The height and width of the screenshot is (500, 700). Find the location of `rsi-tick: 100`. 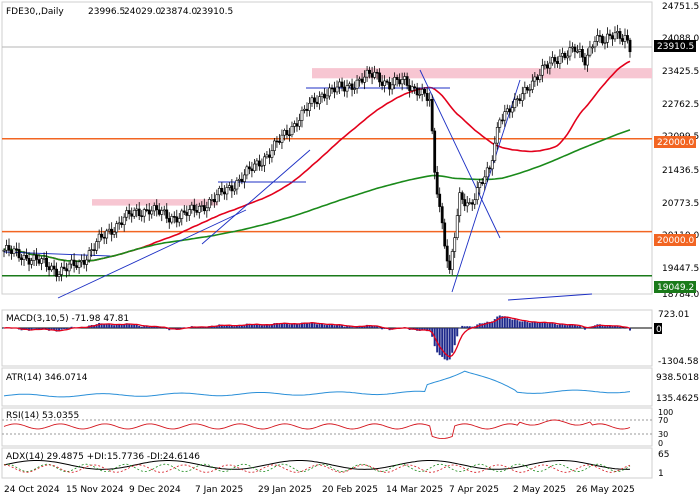

rsi-tick: 100 is located at coordinates (665, 412).